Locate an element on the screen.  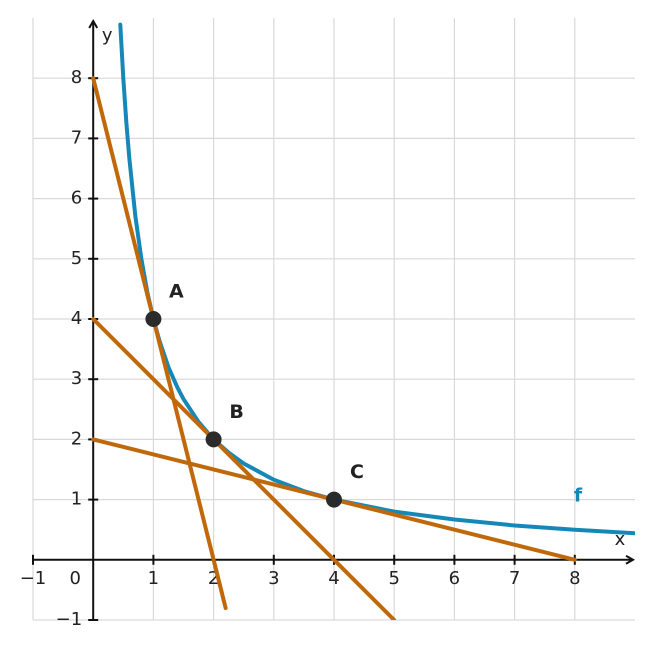
x-axis-label: x is located at coordinates (620, 539).